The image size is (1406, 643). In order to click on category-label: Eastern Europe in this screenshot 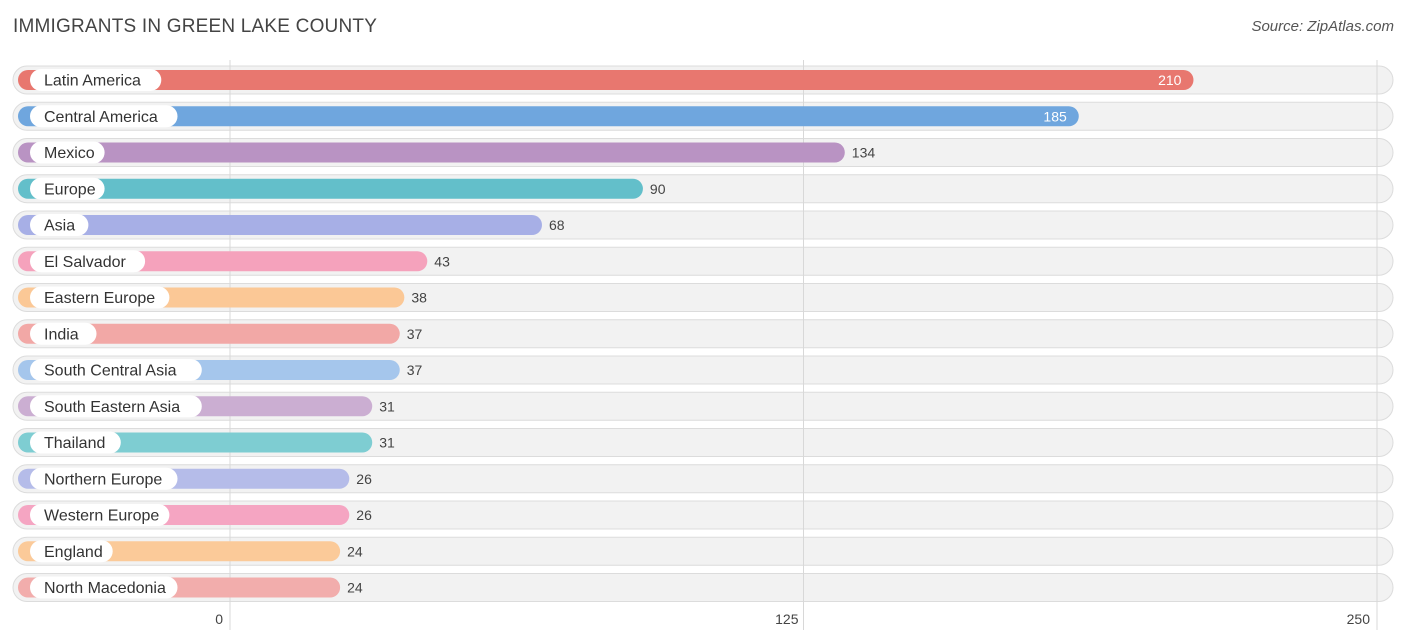, I will do `click(99, 298)`.